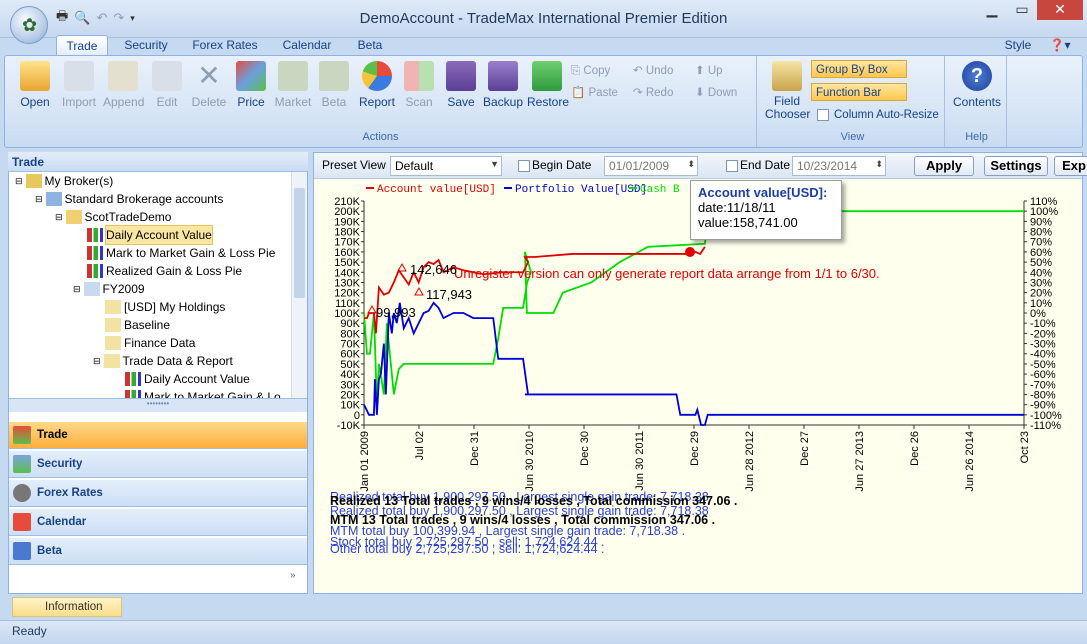 The width and height of the screenshot is (1087, 644). What do you see at coordinates (402, 267) in the screenshot?
I see `annotation-marker` at bounding box center [402, 267].